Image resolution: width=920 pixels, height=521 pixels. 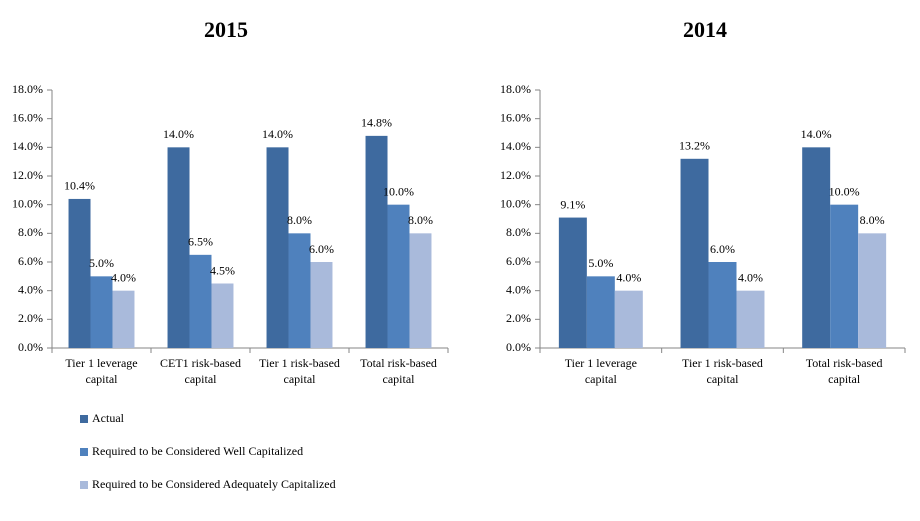 I want to click on legend-label: Actual, so click(x=108, y=418).